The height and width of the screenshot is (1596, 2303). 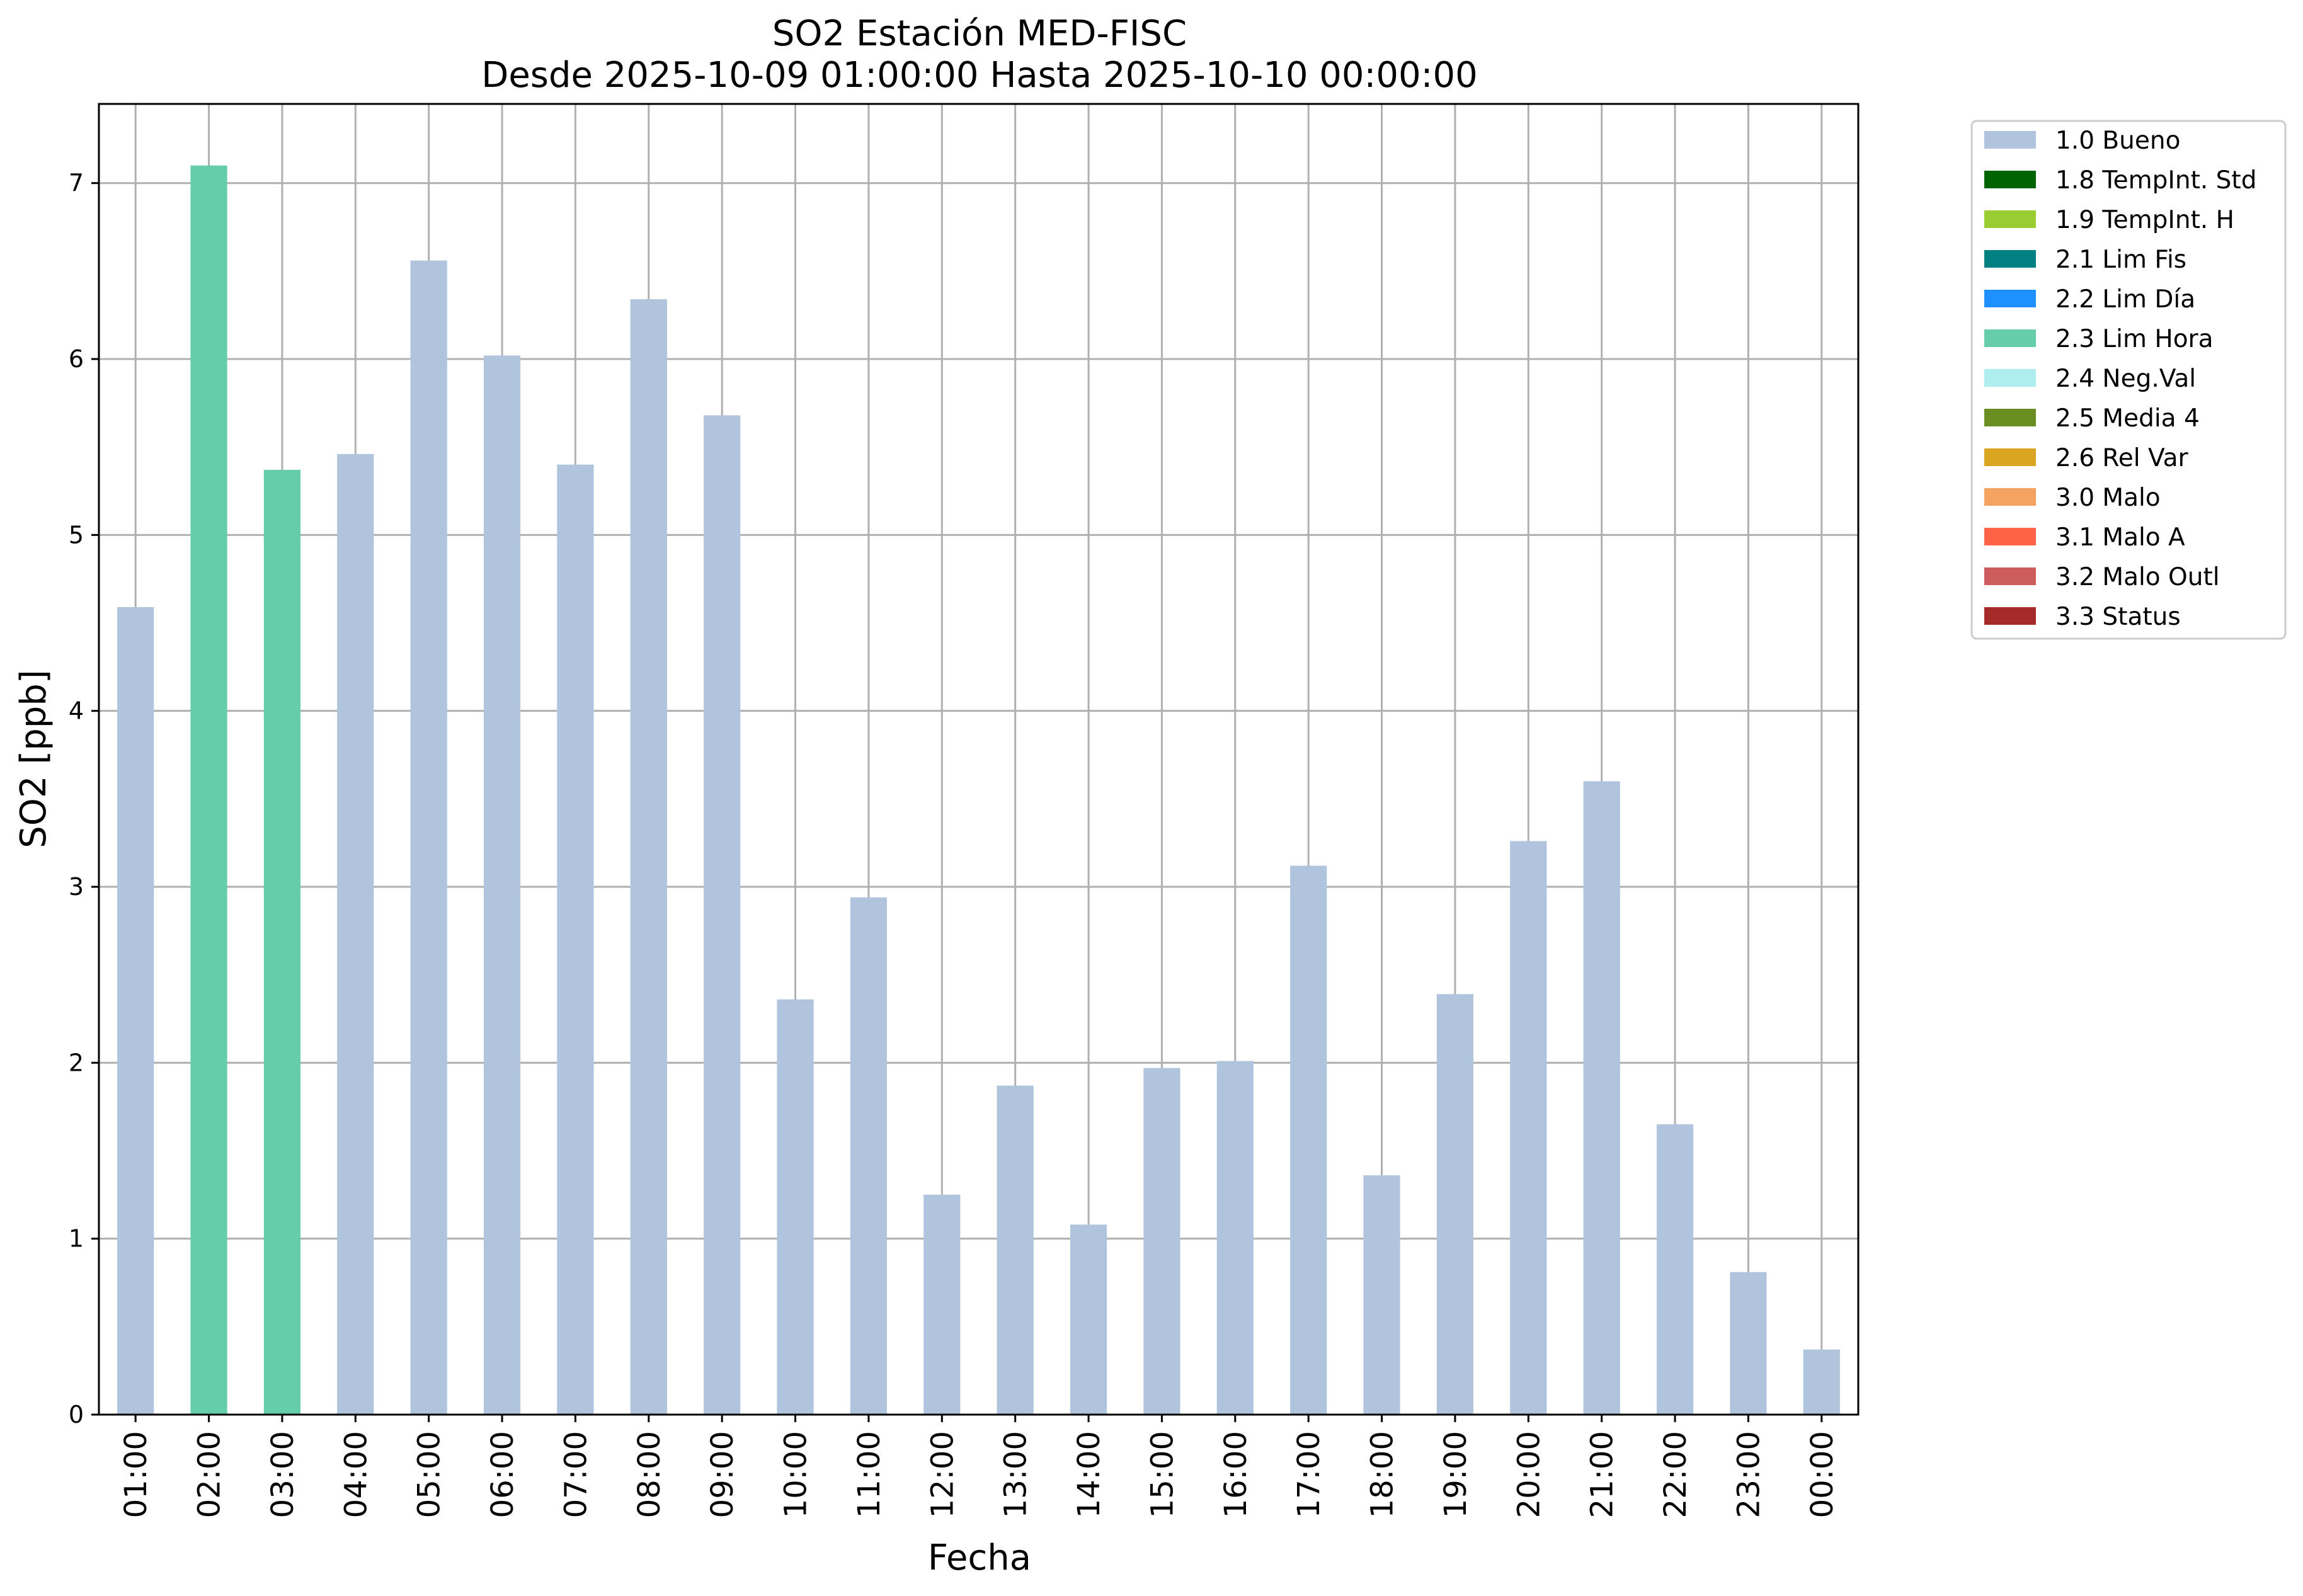 I want to click on x-tick-label: 11:00, so click(x=870, y=1474).